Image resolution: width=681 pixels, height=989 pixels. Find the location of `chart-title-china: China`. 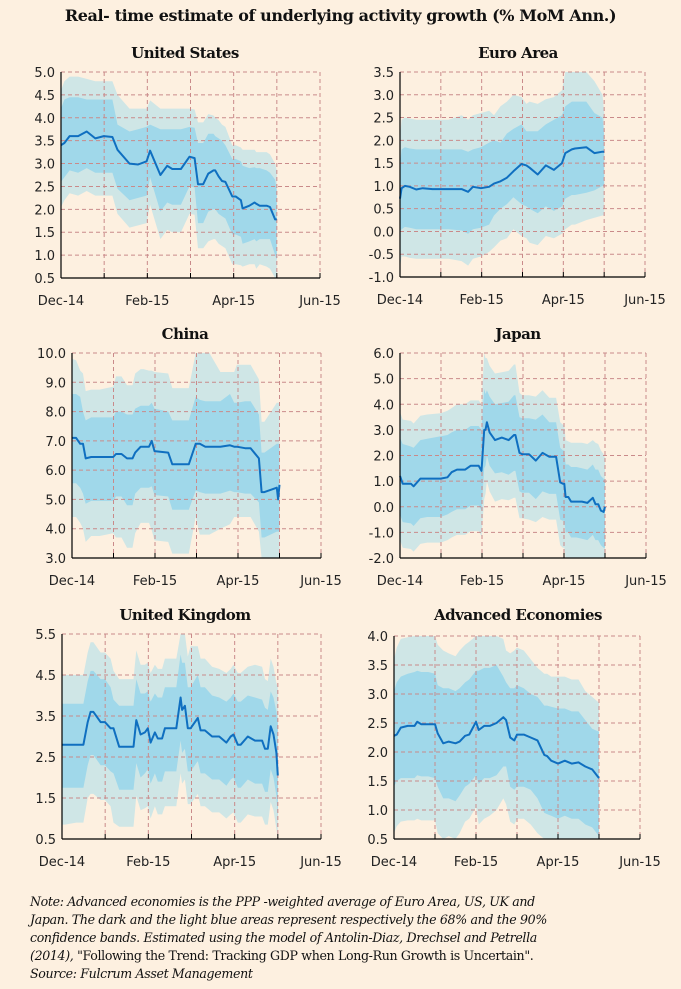

chart-title-china: China is located at coordinates (185, 334).